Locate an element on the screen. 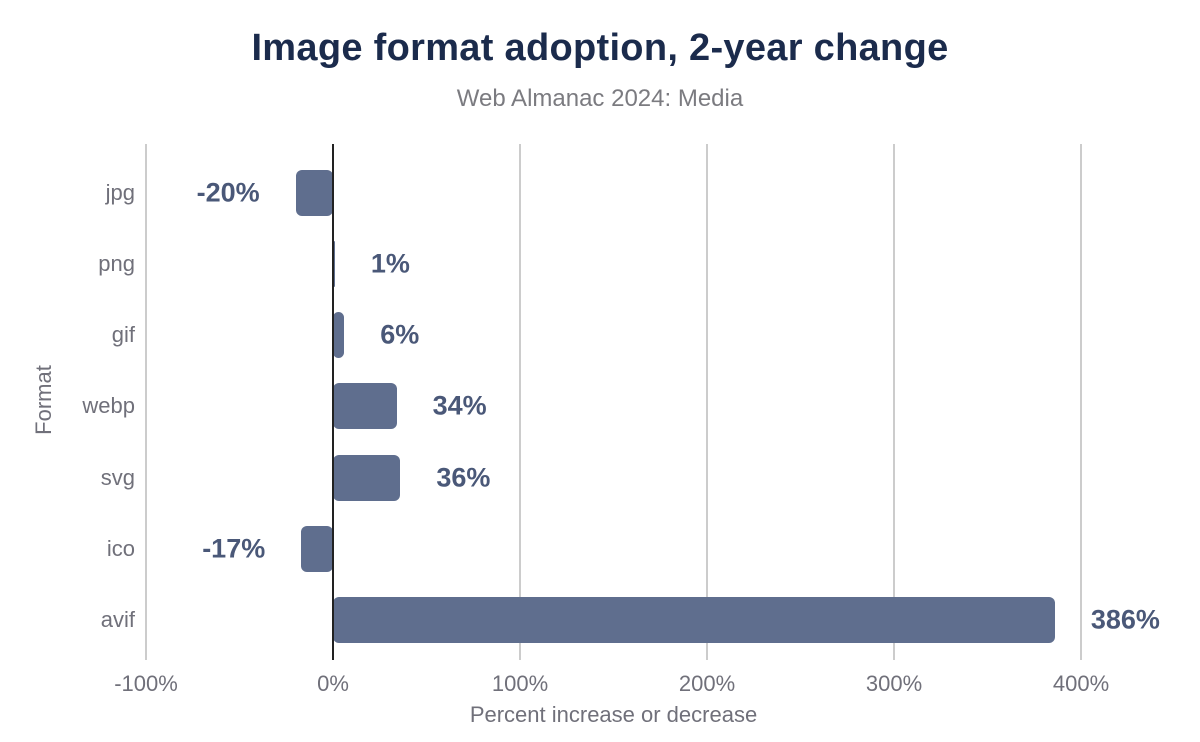  category-label-jpg: jpg is located at coordinates (120, 192).